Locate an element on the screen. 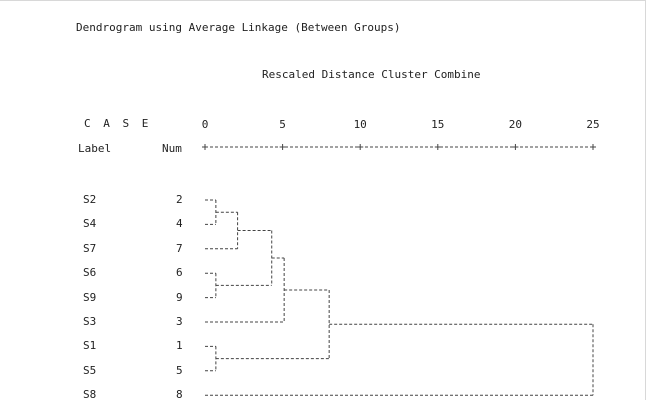 The image size is (647, 401). case-number: 5 is located at coordinates (179, 370).